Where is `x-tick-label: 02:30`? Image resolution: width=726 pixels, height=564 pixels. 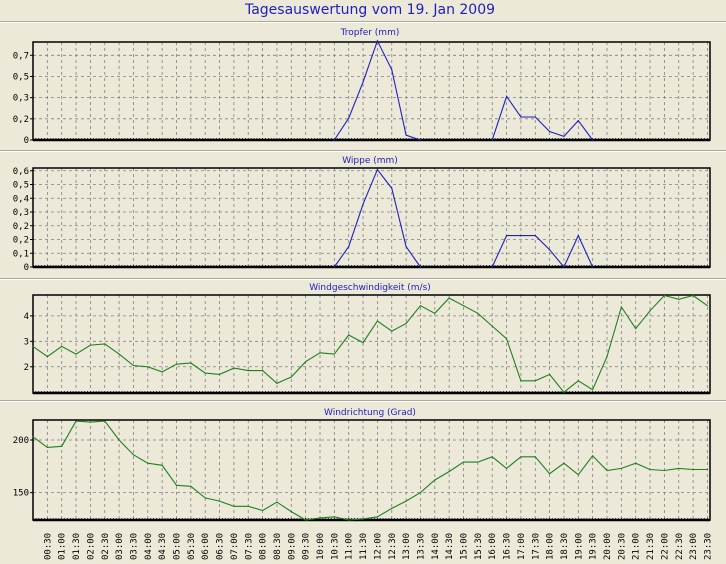
x-tick-label: 02:30 is located at coordinates (106, 546).